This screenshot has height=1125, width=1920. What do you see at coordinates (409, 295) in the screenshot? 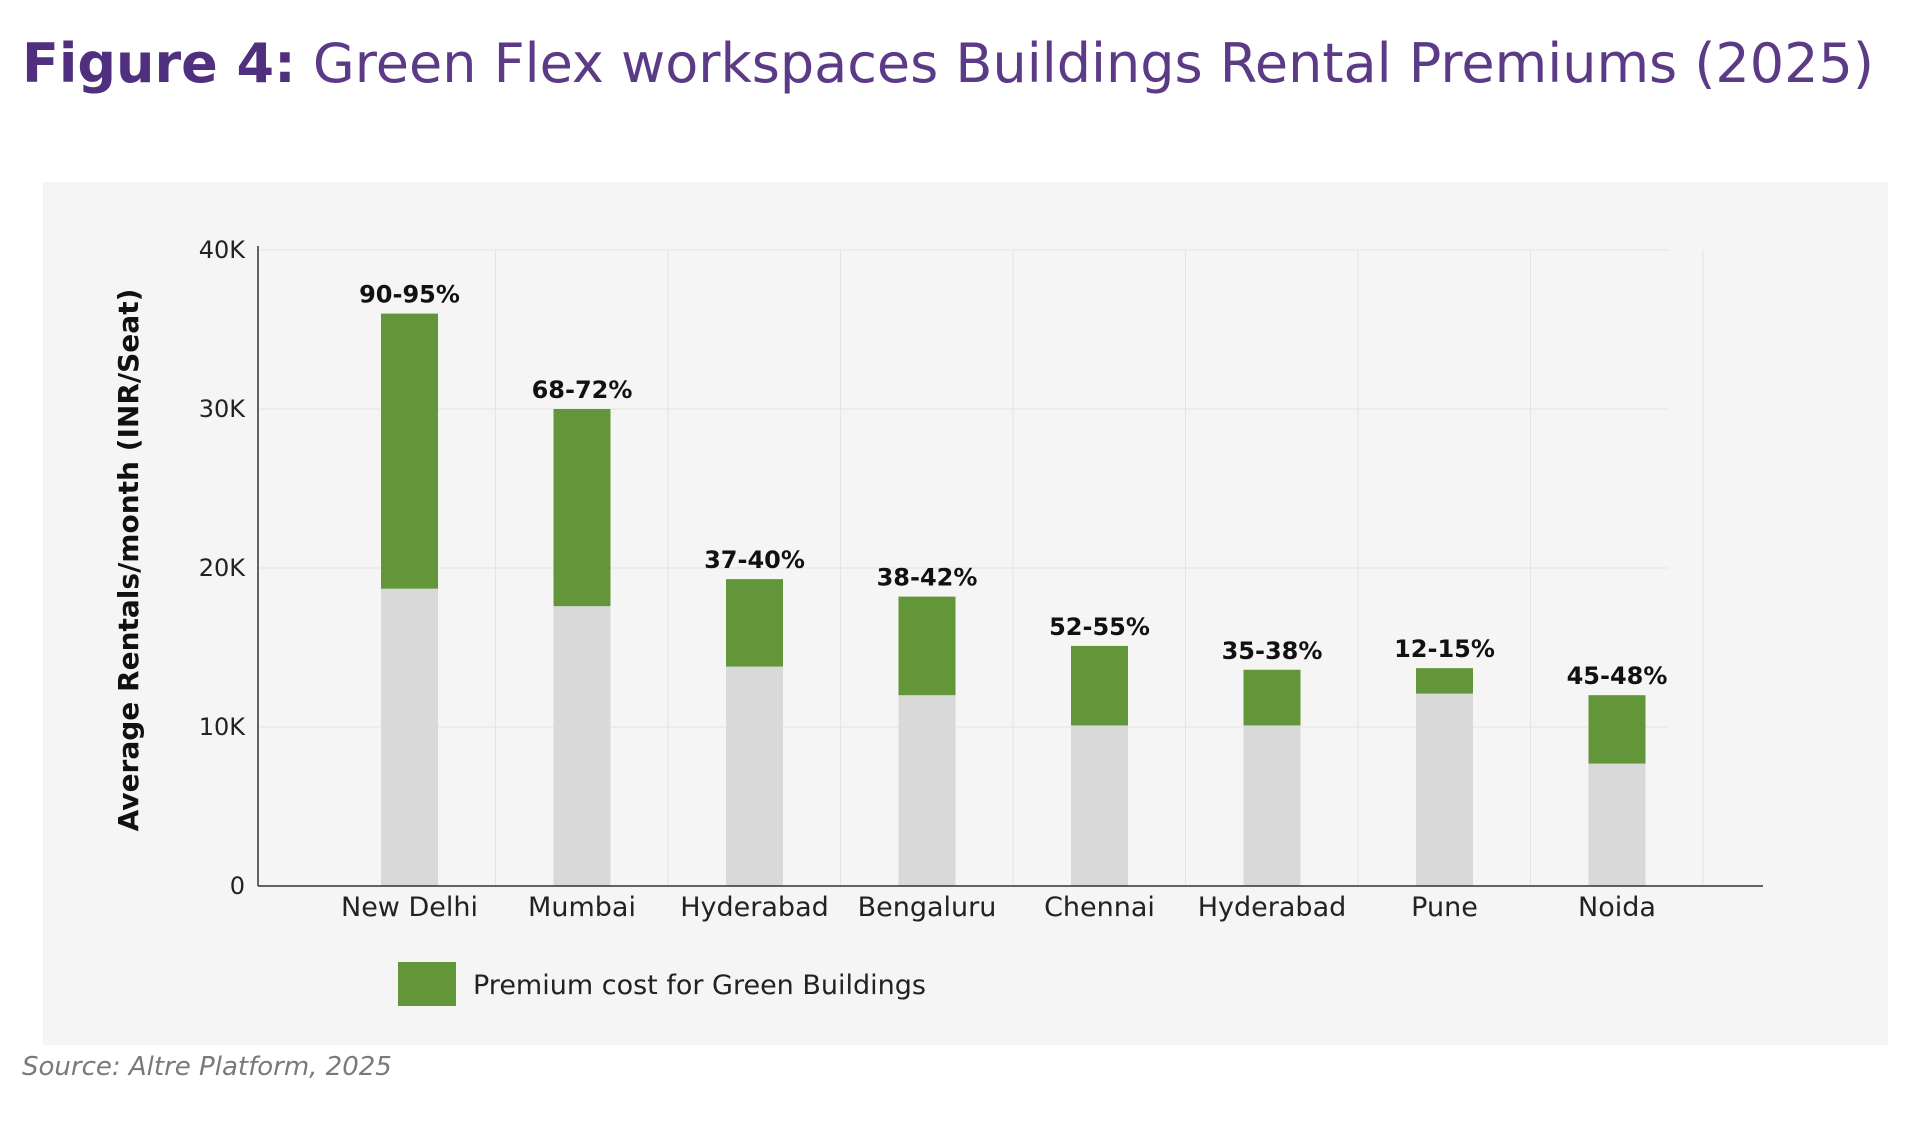
I see `bar-data-label: 90-95%` at bounding box center [409, 295].